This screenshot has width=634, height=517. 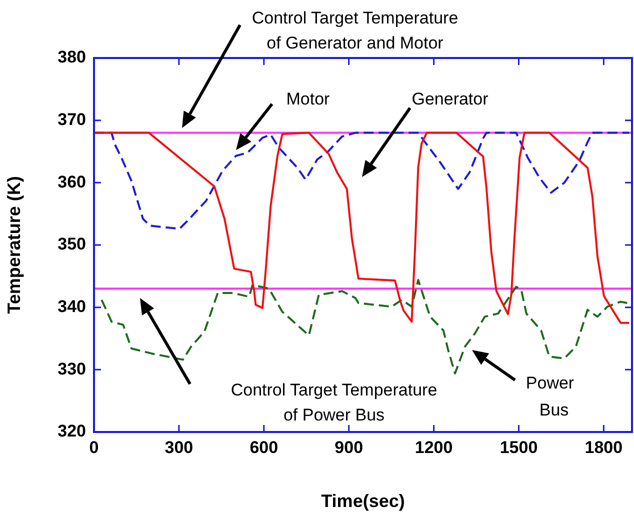 I want to click on y-tick-label: 340, so click(x=72, y=306).